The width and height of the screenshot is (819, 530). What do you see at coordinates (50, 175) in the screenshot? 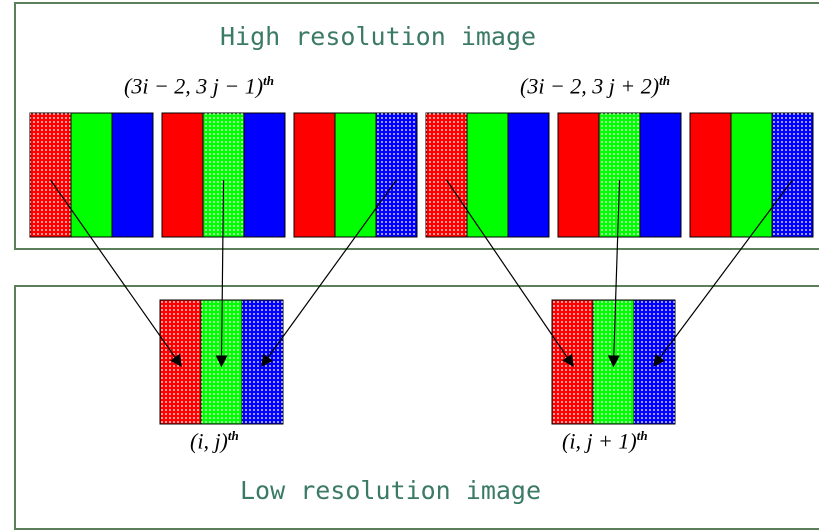
I see `hr-subpixel-1-red-dots` at bounding box center [50, 175].